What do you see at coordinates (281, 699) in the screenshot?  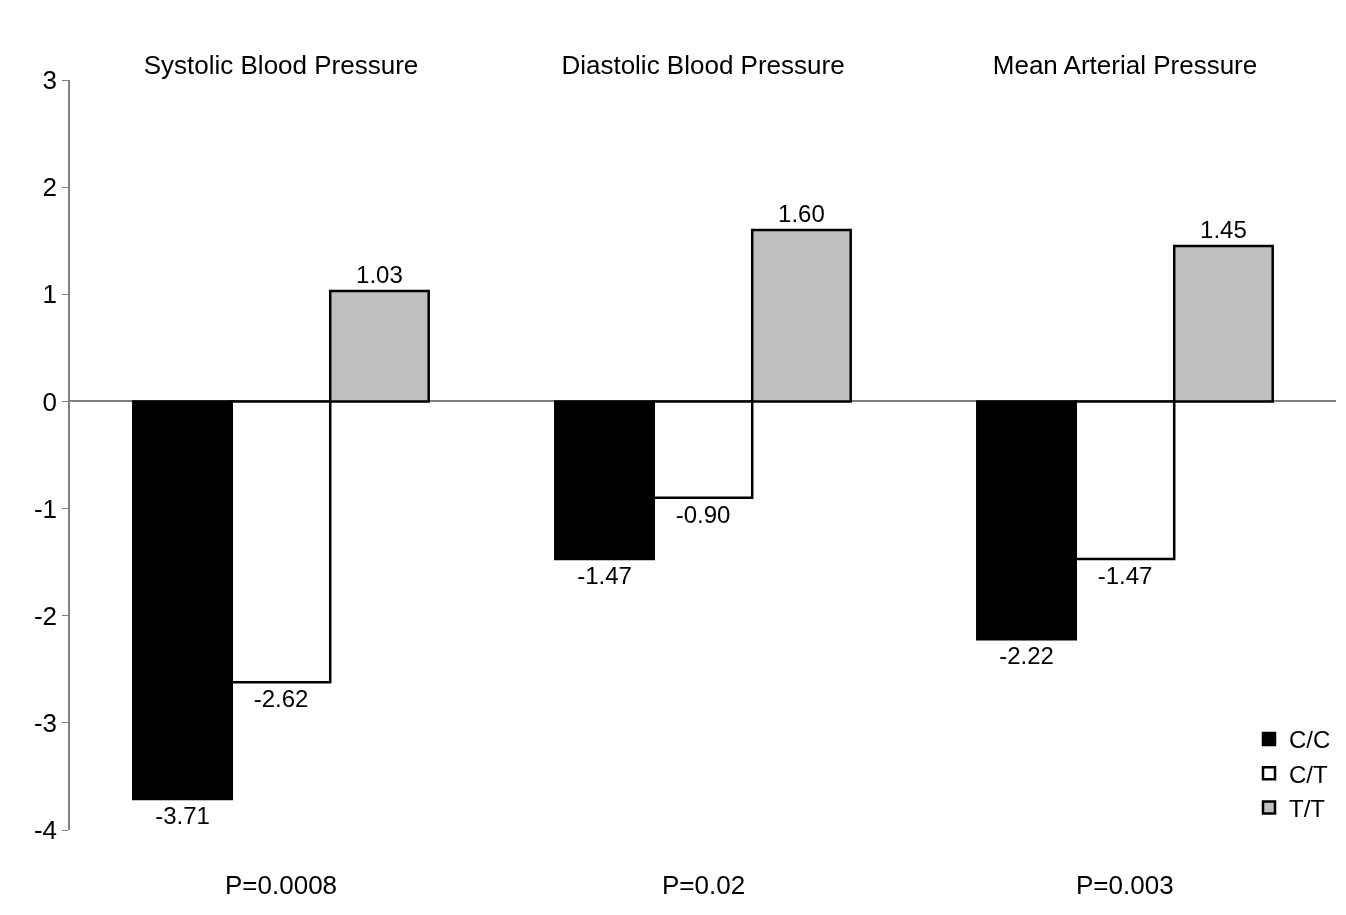 I see `data-label: -2.62` at bounding box center [281, 699].